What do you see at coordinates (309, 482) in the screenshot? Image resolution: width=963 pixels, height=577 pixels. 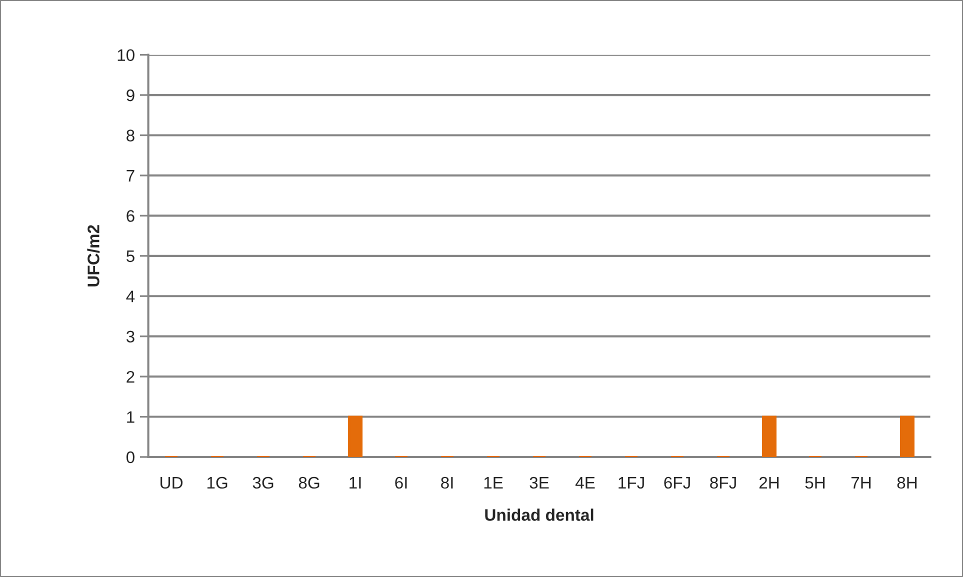 I see `x-tick-label: 8G` at bounding box center [309, 482].